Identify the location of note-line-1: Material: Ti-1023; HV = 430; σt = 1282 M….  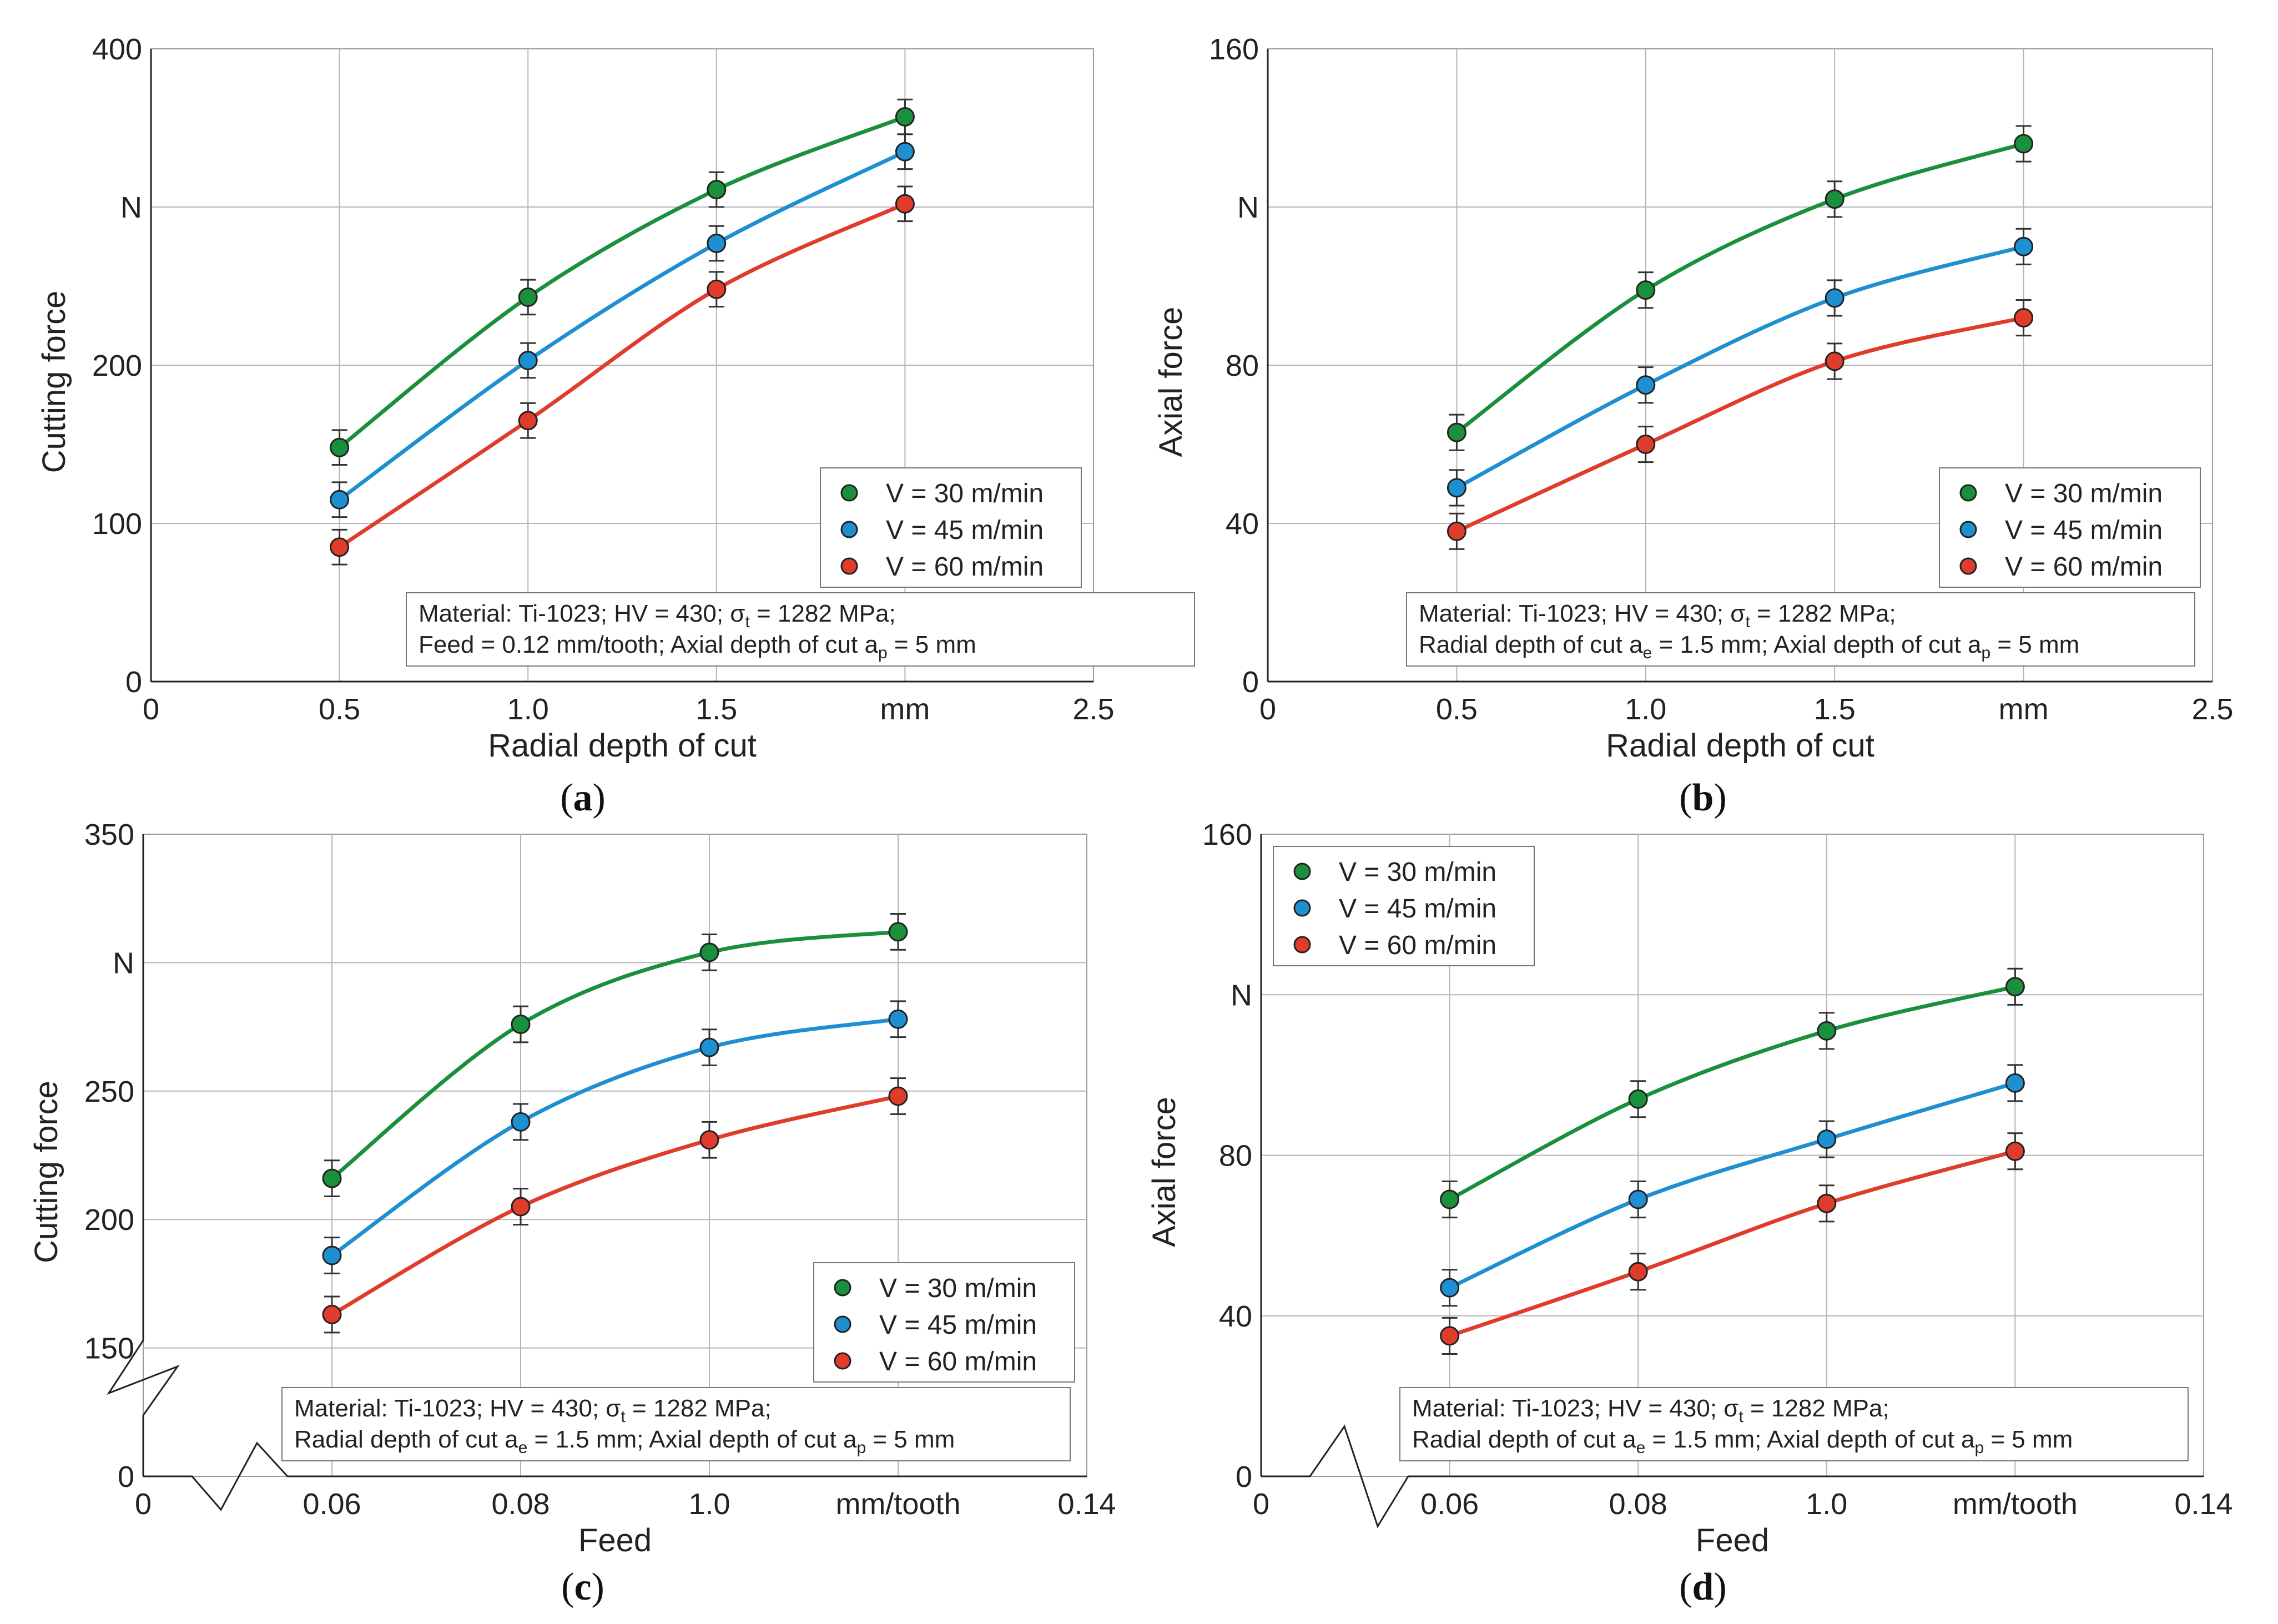
(1650, 1410).